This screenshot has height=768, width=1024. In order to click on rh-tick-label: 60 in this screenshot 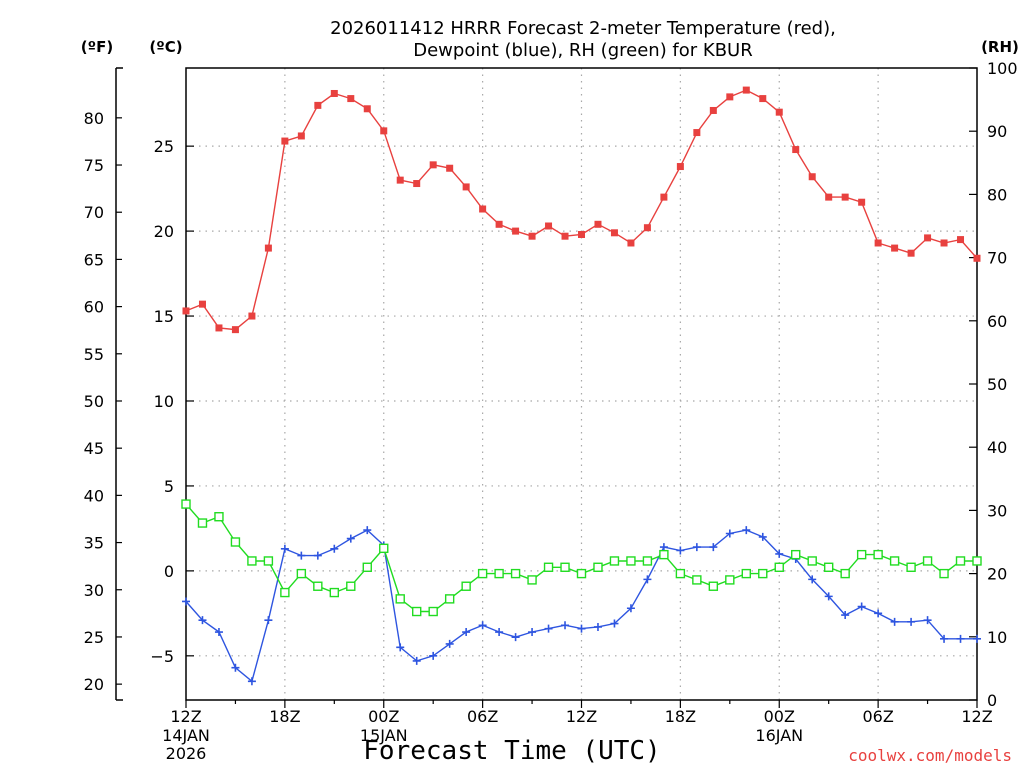, I will do `click(997, 321)`.